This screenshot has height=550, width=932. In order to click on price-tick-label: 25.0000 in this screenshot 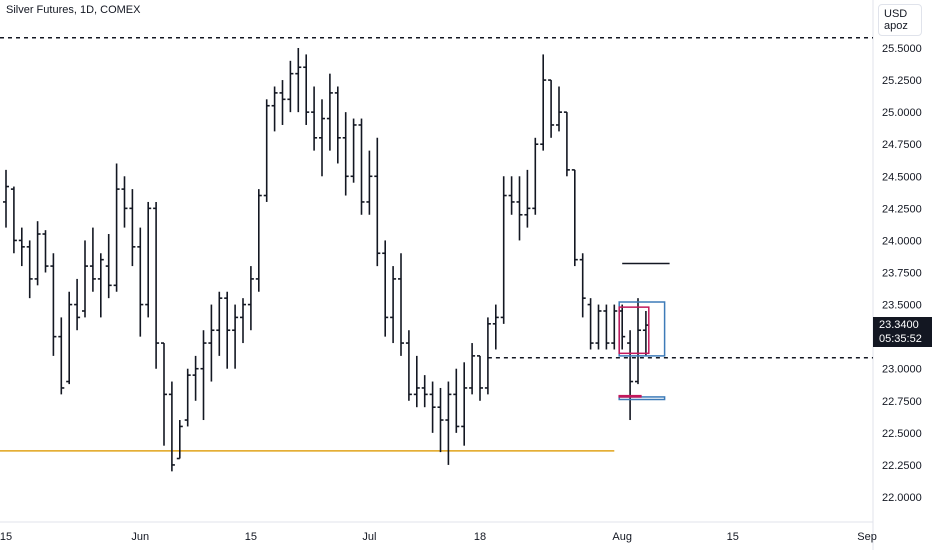, I will do `click(902, 113)`.